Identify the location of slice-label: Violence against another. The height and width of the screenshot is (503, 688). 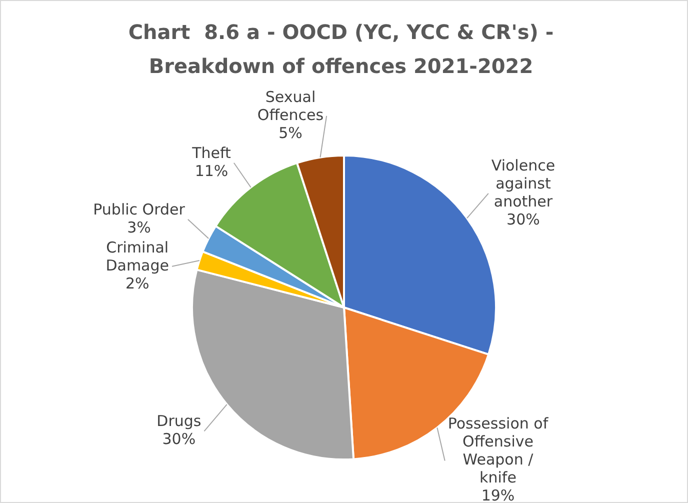
(523, 183).